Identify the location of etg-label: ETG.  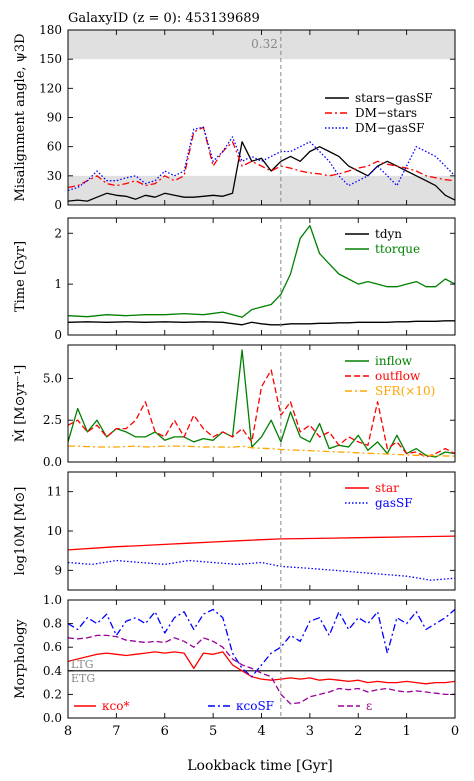
(83, 678).